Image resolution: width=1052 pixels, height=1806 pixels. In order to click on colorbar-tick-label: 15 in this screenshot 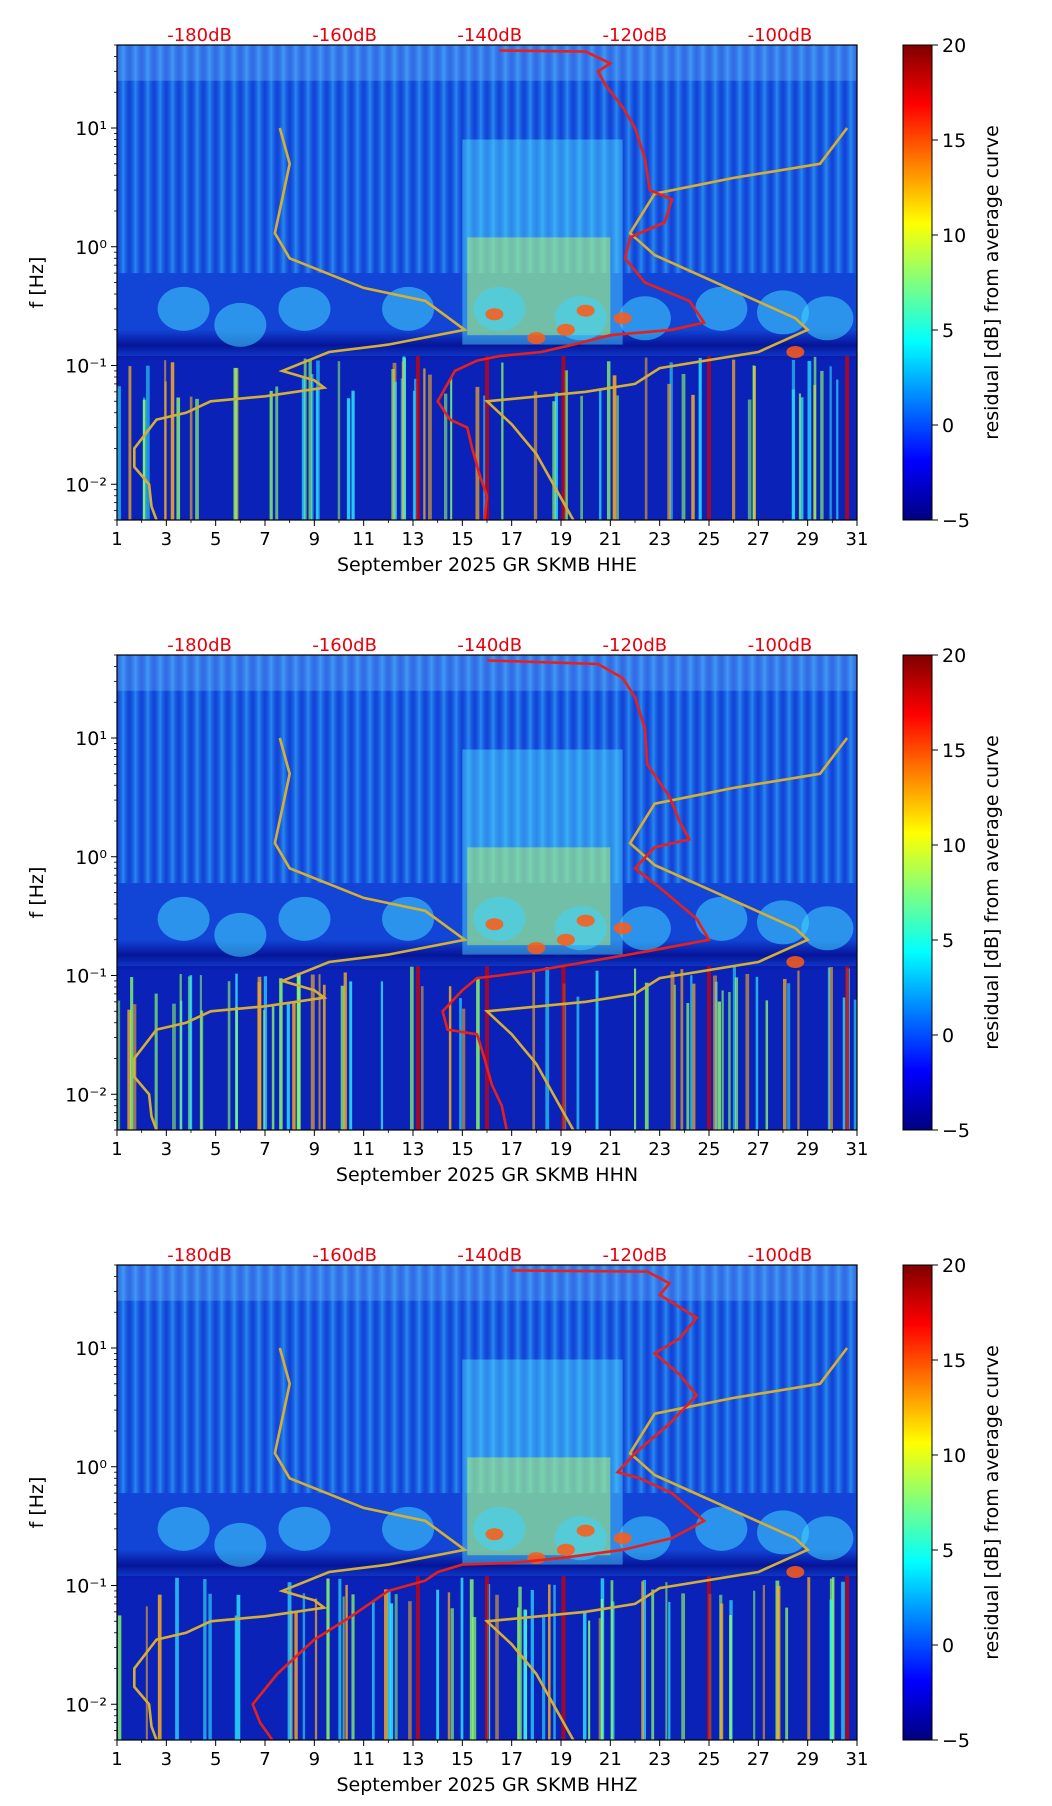, I will do `click(954, 141)`.